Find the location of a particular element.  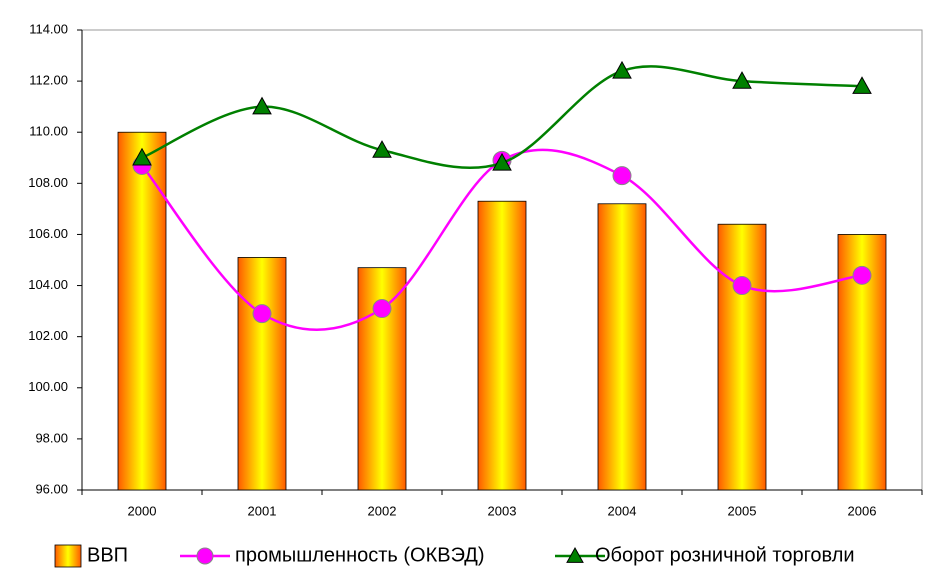

legend-label: промышленность (ОКВЭД) is located at coordinates (360, 555).